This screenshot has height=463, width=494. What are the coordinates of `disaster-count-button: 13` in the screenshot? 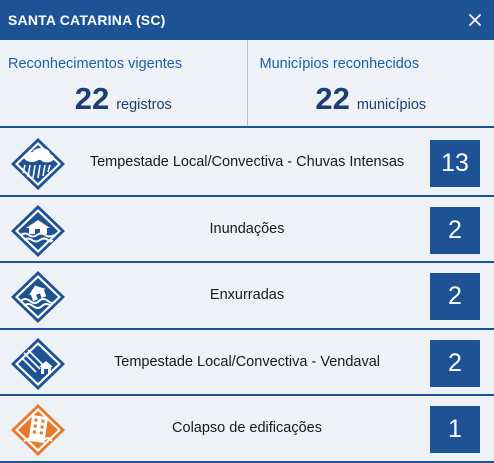 It's located at (455, 163).